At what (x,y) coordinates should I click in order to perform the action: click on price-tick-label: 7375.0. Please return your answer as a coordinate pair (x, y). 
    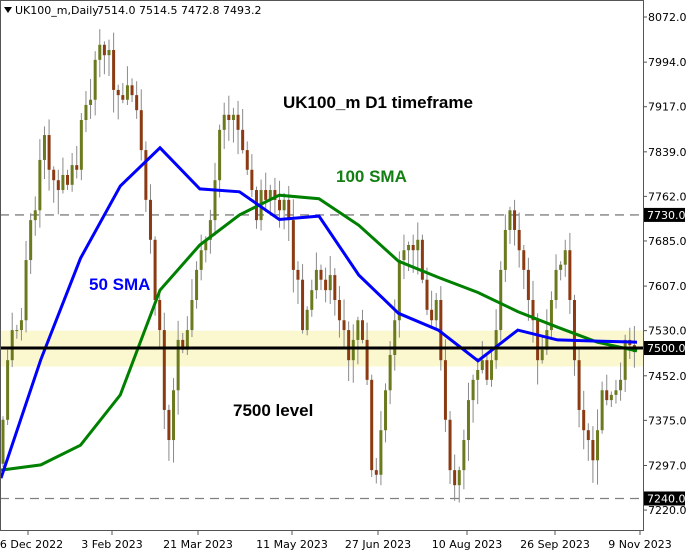
    Looking at the image, I should click on (667, 420).